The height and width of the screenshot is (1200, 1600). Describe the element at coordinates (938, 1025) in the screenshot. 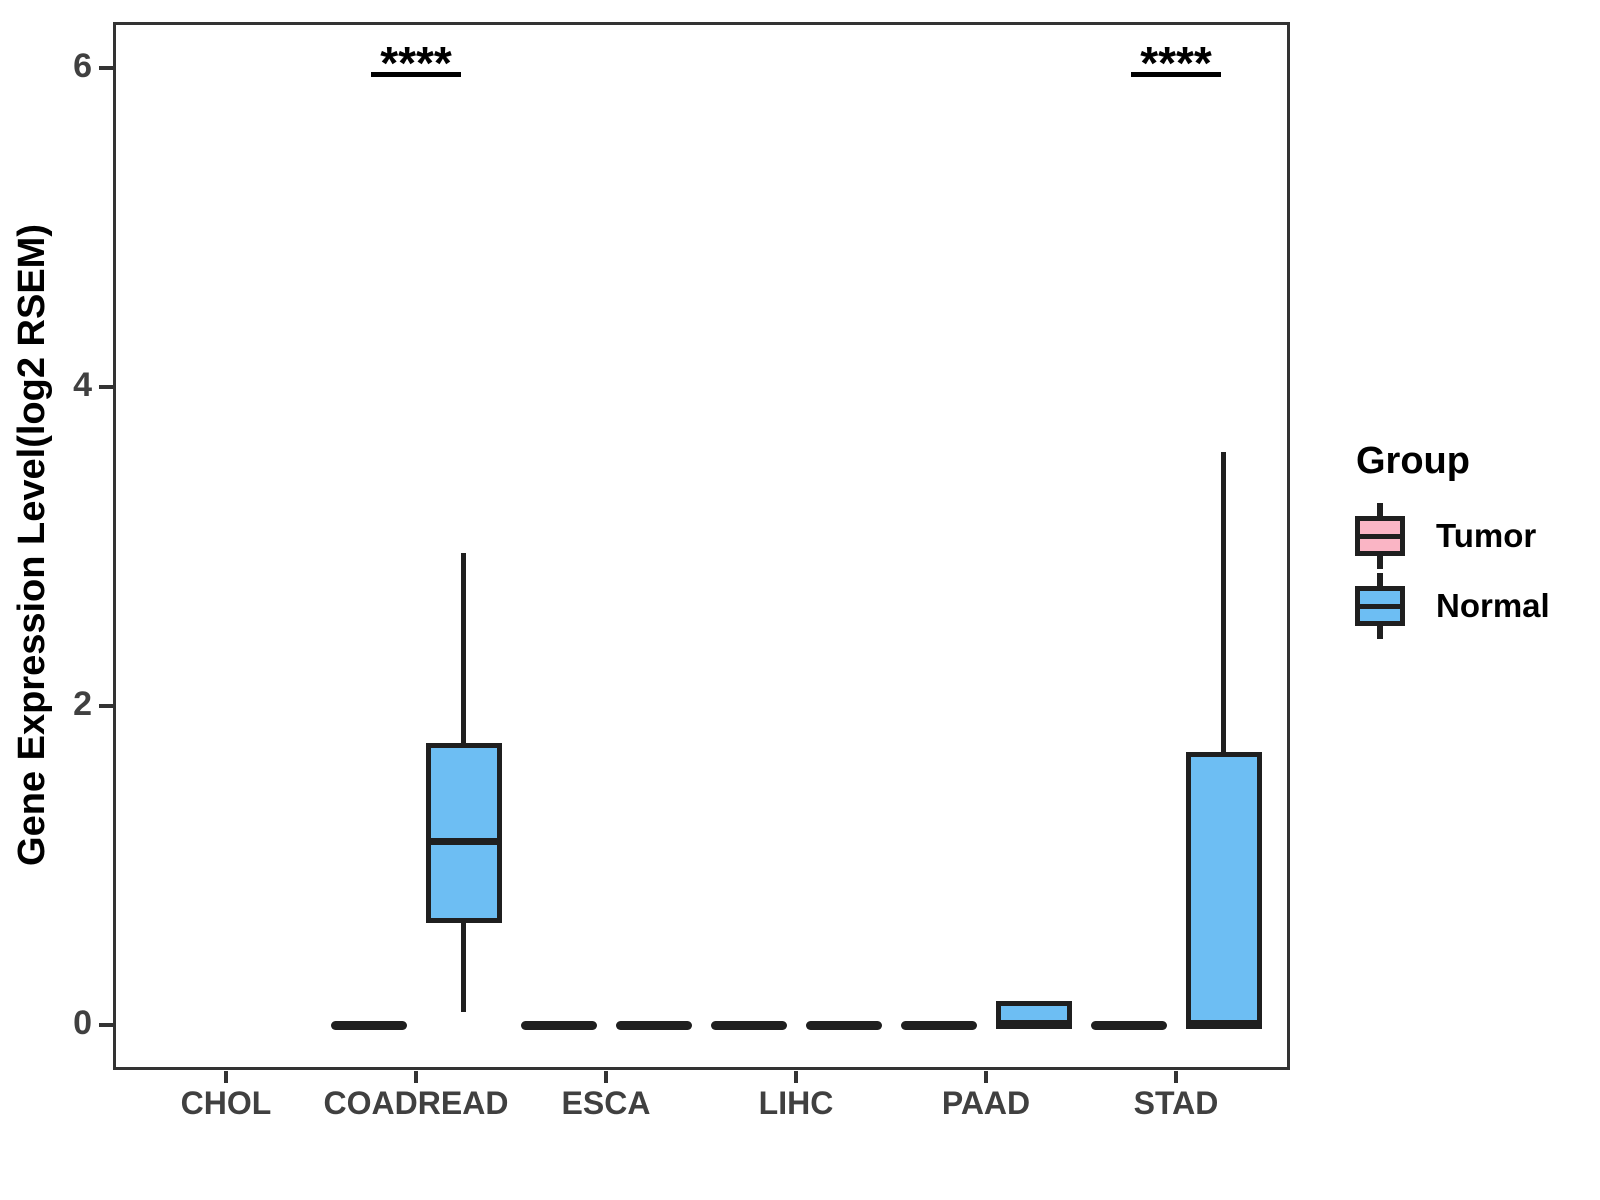

I see `tumor-box-paad-flat` at that location.